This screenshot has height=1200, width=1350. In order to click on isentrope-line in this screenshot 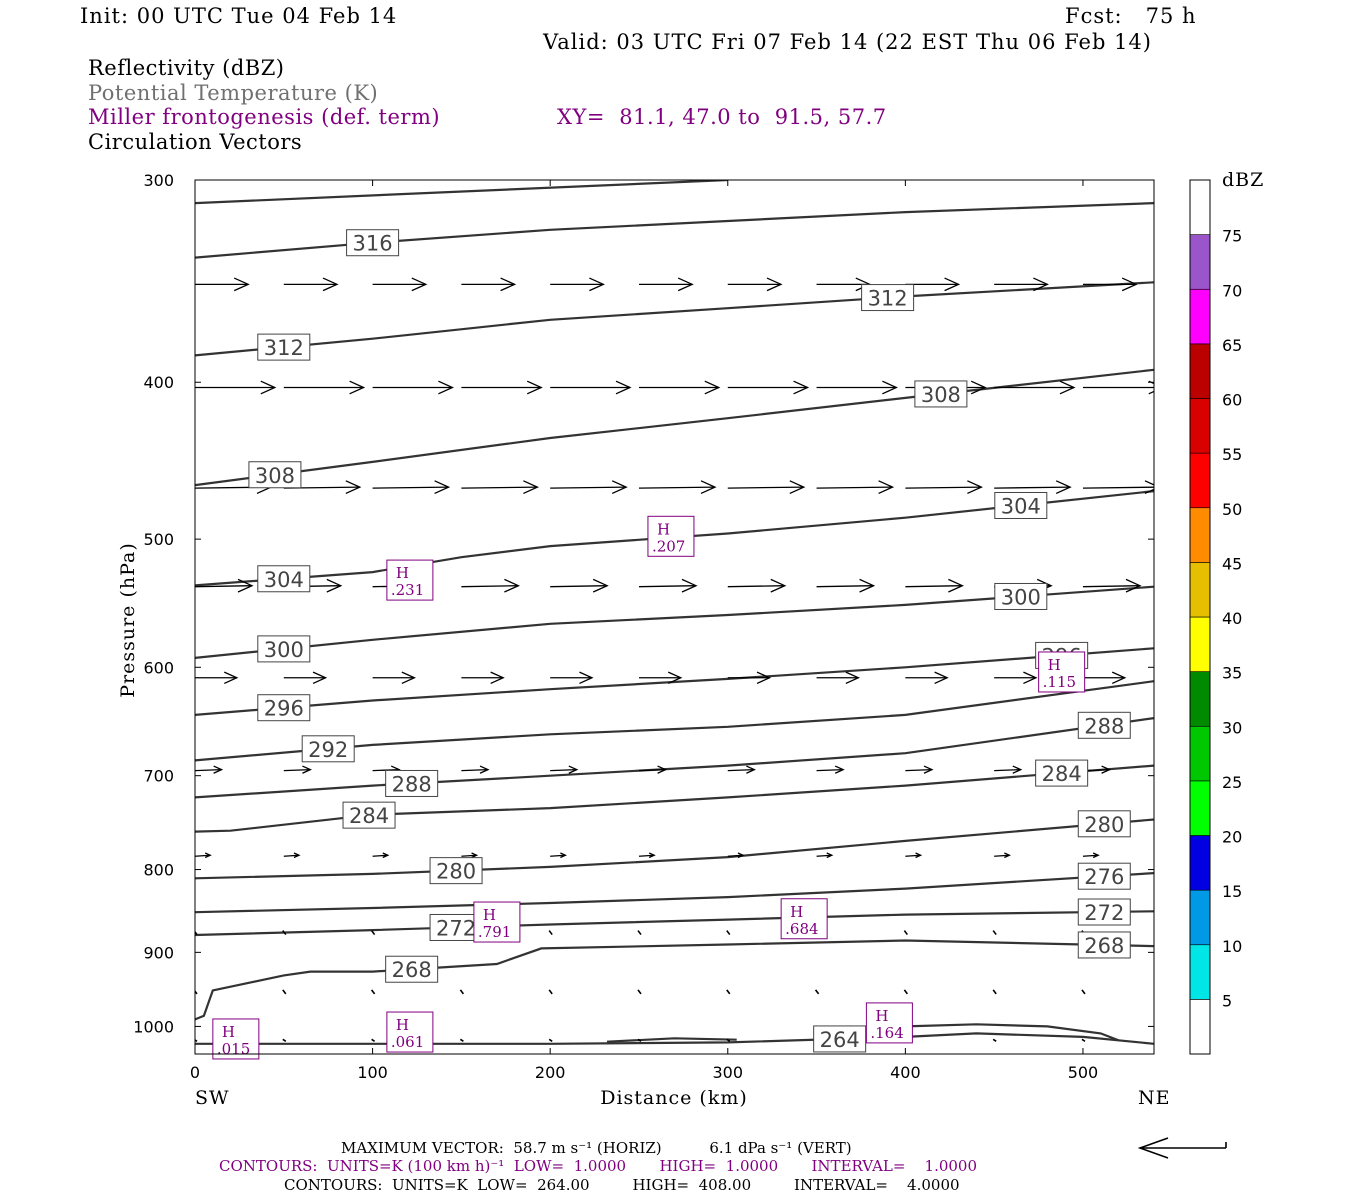, I will do `click(674, 538)`.